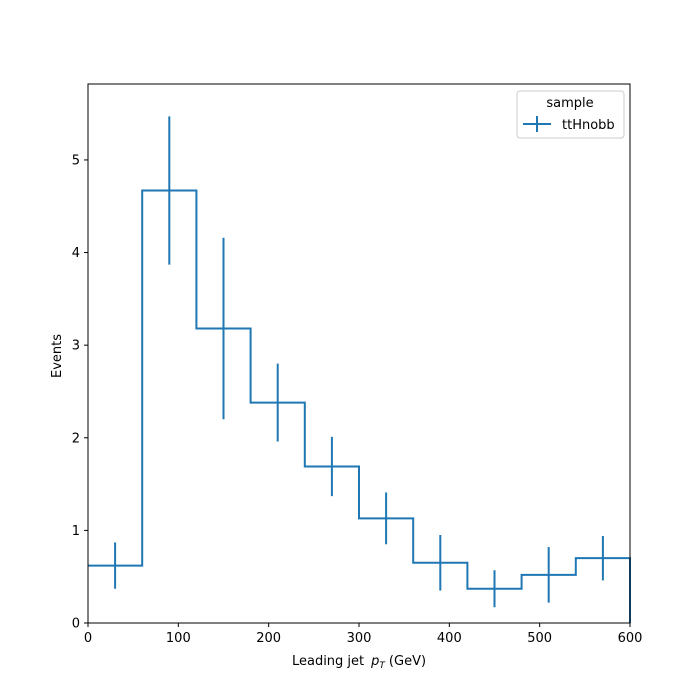 The width and height of the screenshot is (700, 700). What do you see at coordinates (88, 638) in the screenshot?
I see `x-tick-label: 0` at bounding box center [88, 638].